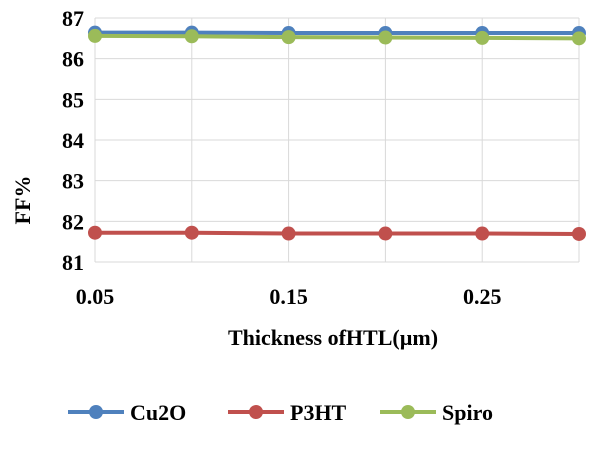  What do you see at coordinates (467, 412) in the screenshot?
I see `legend-label-spiro: Spiro` at bounding box center [467, 412].